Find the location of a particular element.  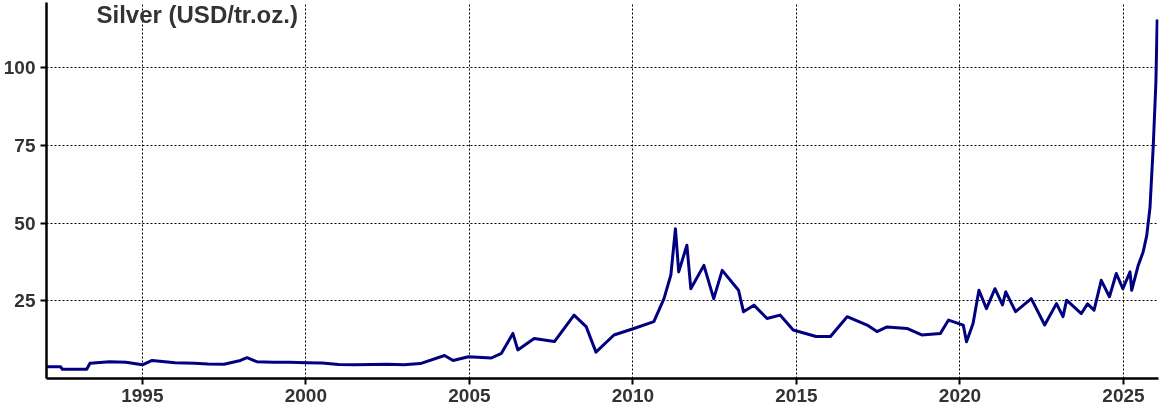

x-tick-label: 2015 is located at coordinates (797, 395).